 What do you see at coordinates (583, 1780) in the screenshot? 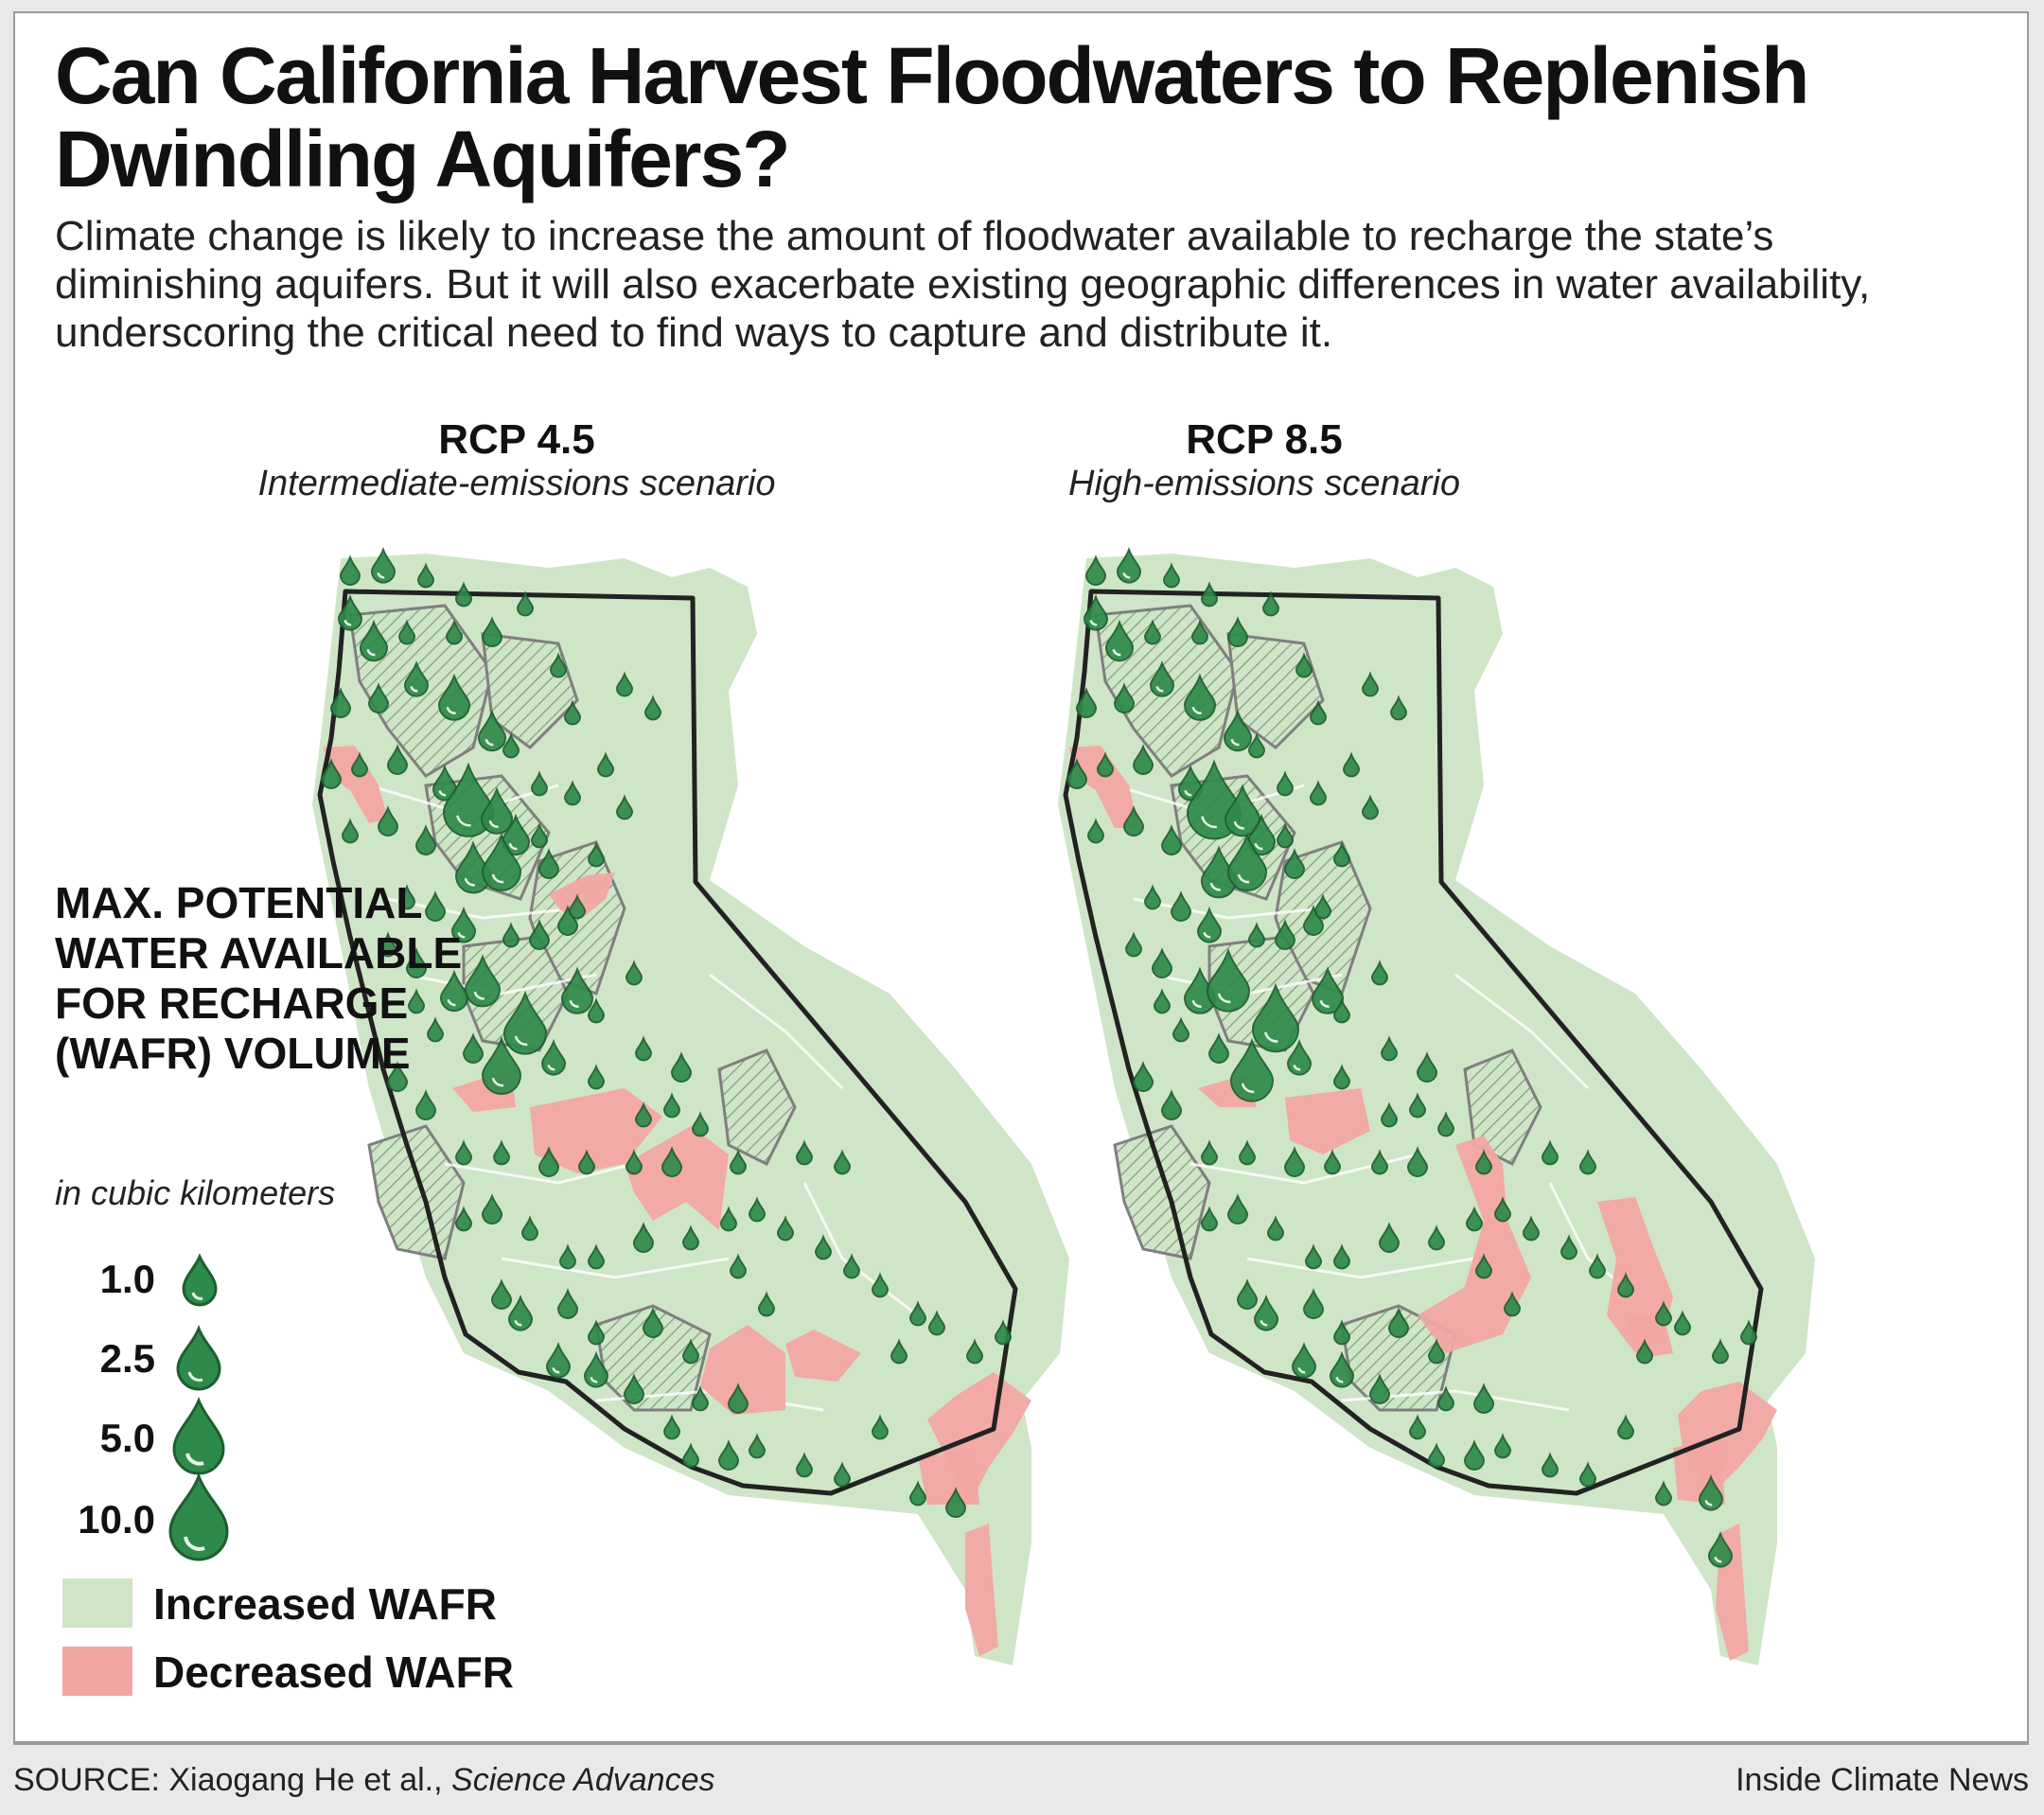
I see `source-journal: Science Advances` at bounding box center [583, 1780].